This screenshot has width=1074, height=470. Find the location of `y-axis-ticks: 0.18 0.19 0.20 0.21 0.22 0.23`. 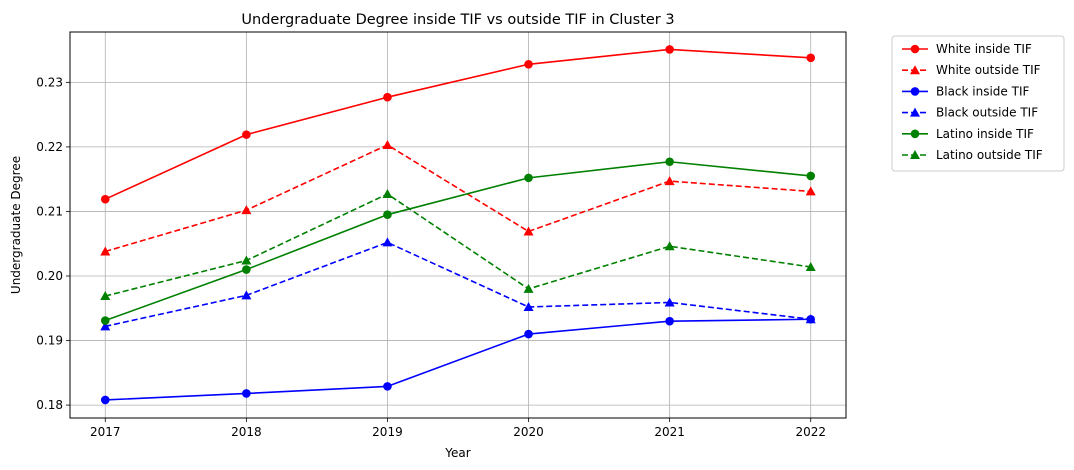

y-axis-ticks: 0.18 0.19 0.20 0.21 0.22 0.23 is located at coordinates (53, 243).